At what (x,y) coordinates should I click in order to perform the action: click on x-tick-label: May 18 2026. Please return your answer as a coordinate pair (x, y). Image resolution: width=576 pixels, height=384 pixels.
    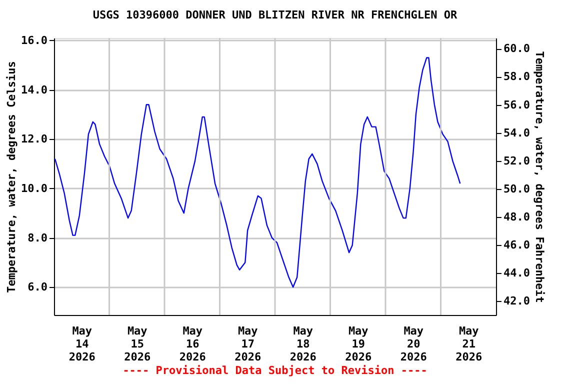
    Looking at the image, I should click on (303, 344).